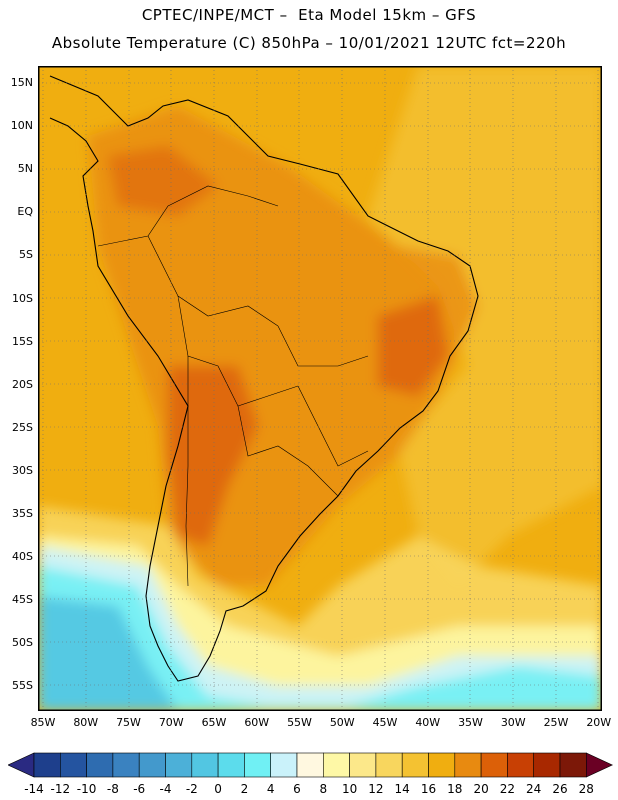 The width and height of the screenshot is (618, 800). What do you see at coordinates (139, 789) in the screenshot?
I see `colorbar-tick-label: -6` at bounding box center [139, 789].